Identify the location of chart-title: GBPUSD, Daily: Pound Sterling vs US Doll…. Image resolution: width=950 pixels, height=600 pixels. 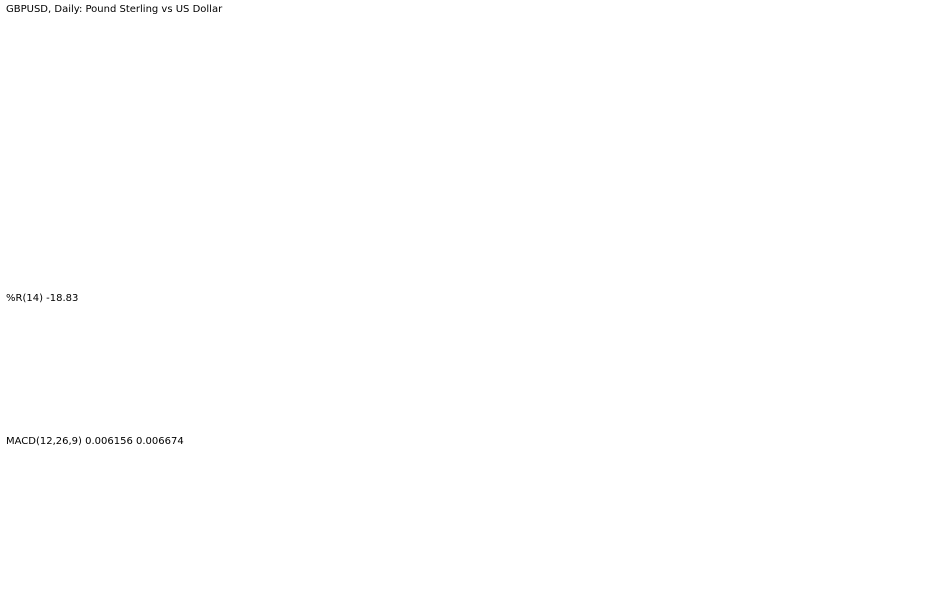
(114, 9).